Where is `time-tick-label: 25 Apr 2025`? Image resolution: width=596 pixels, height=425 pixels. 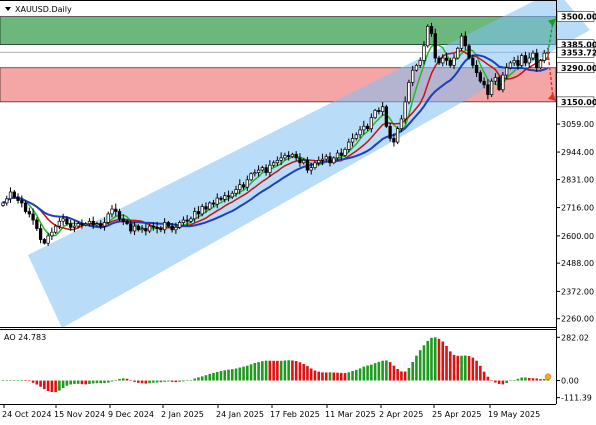 time-tick-label: 25 Apr 2025 is located at coordinates (456, 414).